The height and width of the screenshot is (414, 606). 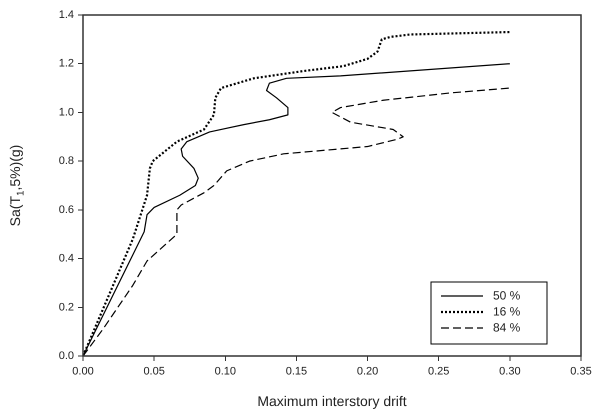 I want to click on x-tick-label: 0.10, so click(x=225, y=372).